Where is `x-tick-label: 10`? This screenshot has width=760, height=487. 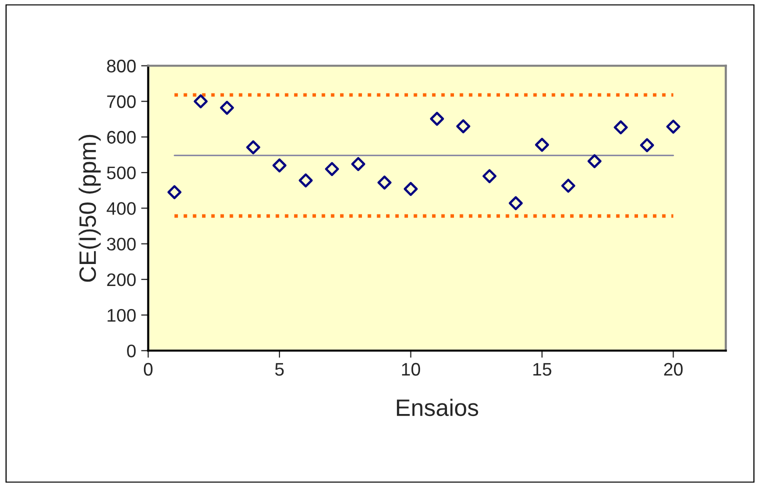
x-tick-label: 10 is located at coordinates (411, 369).